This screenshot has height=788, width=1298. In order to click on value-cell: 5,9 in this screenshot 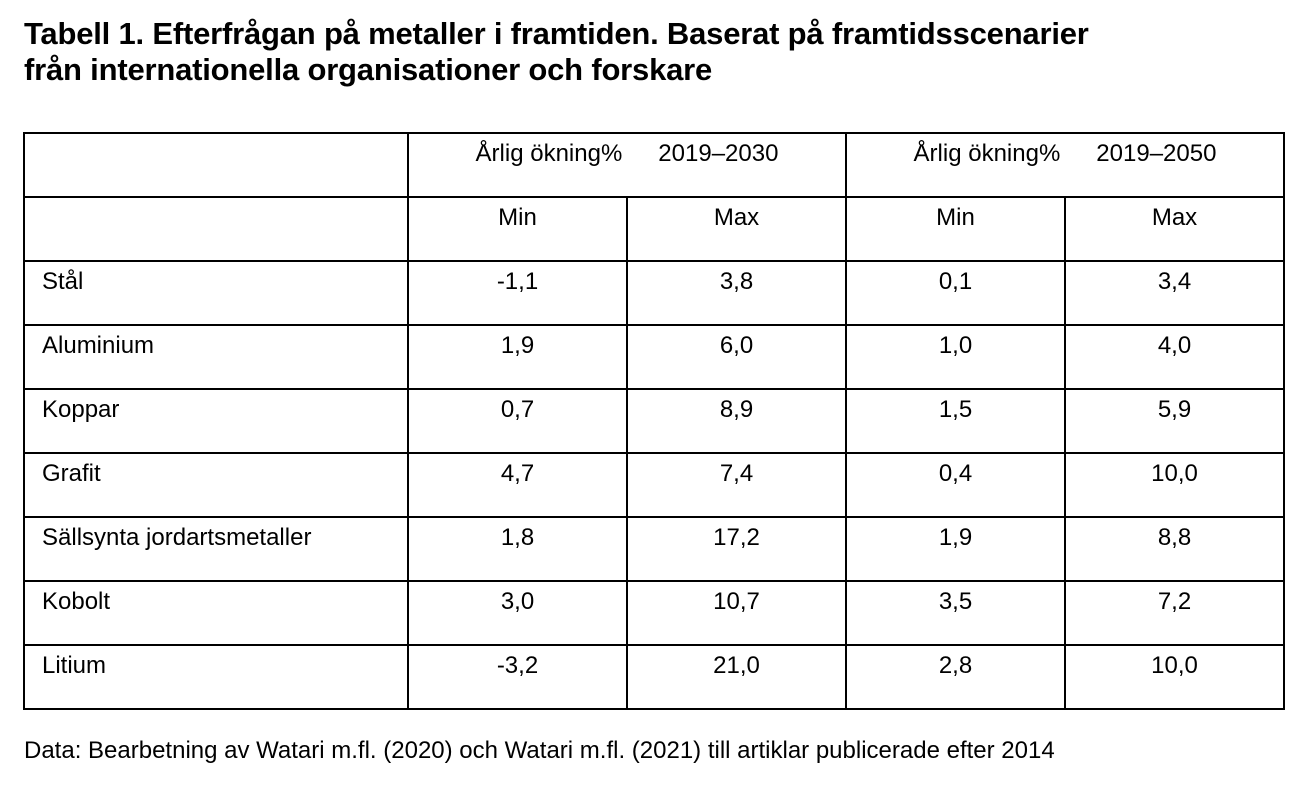, I will do `click(1174, 421)`.